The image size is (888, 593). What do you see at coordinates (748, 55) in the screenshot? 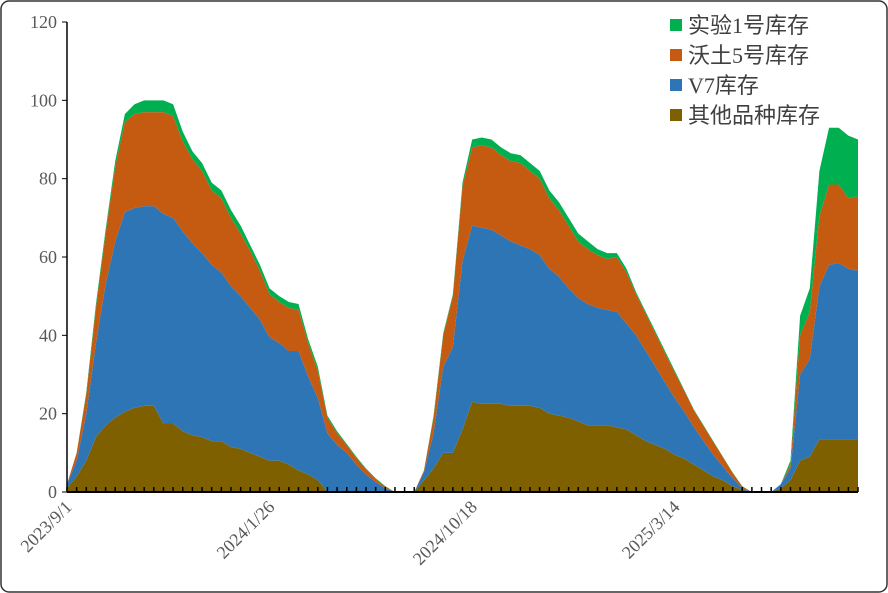
I see `legend-label: 沃土5号库存` at bounding box center [748, 55].